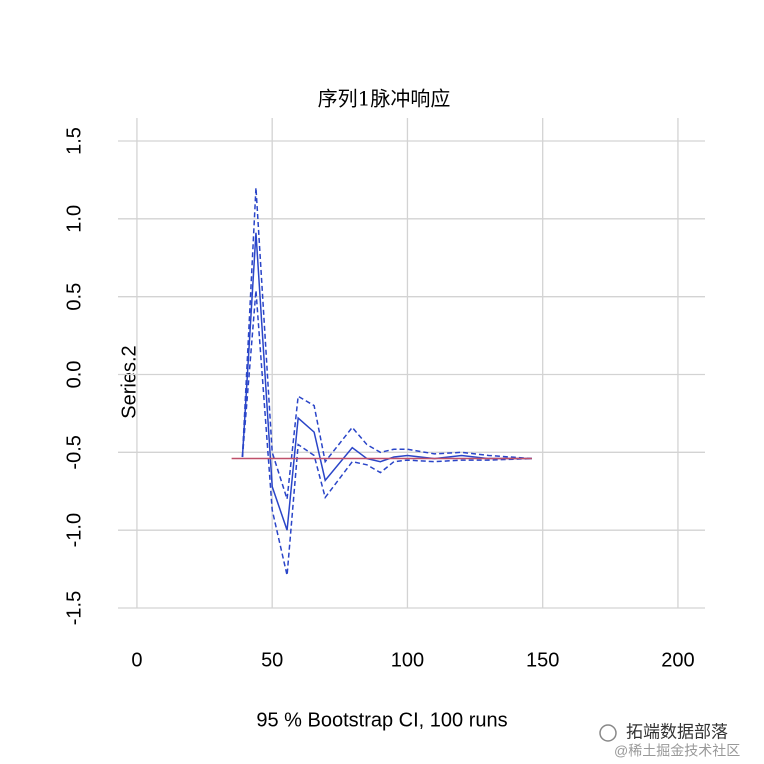 This screenshot has width=764, height=764. What do you see at coordinates (74, 219) in the screenshot?
I see `y-tick-label: 1.0` at bounding box center [74, 219].